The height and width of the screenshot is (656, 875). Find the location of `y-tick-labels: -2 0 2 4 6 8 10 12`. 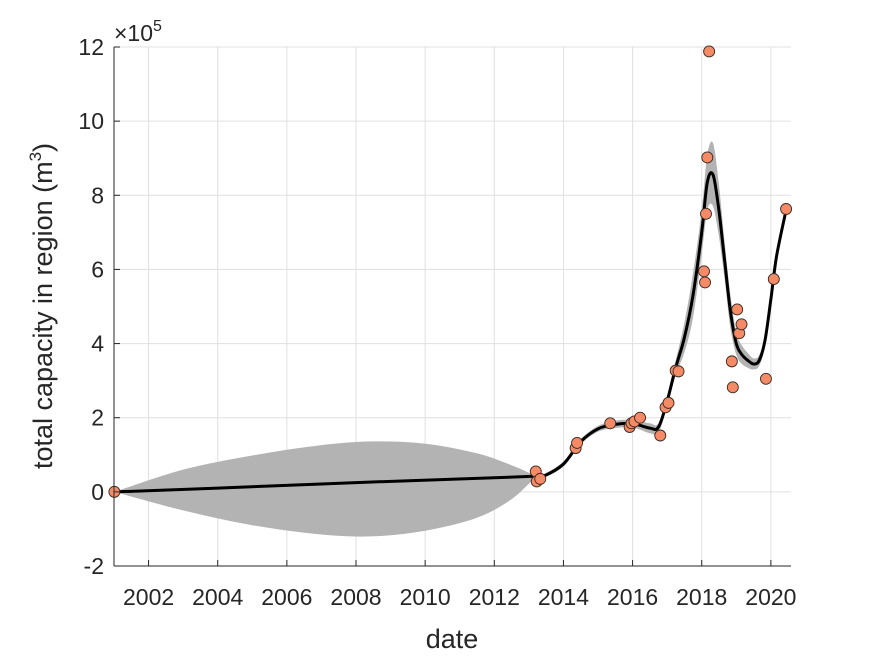

y-tick-labels: -2 0 2 4 6 8 10 12 is located at coordinates (91, 306).